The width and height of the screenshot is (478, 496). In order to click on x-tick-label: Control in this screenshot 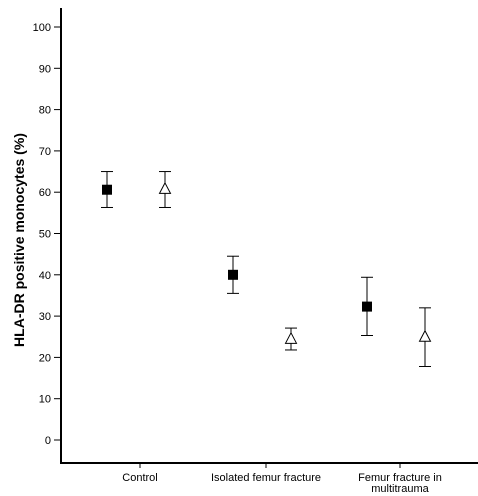, I will do `click(139, 478)`.